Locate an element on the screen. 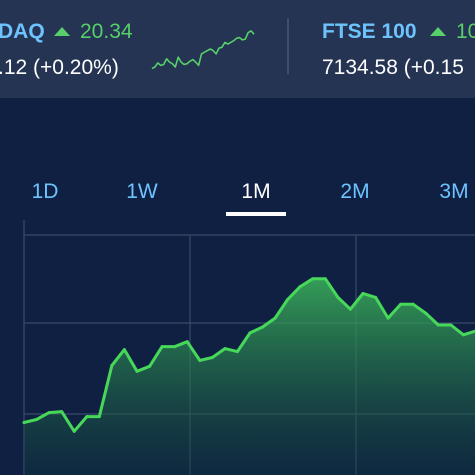 The height and width of the screenshot is (475, 475). tab-2m: 2M is located at coordinates (355, 191).